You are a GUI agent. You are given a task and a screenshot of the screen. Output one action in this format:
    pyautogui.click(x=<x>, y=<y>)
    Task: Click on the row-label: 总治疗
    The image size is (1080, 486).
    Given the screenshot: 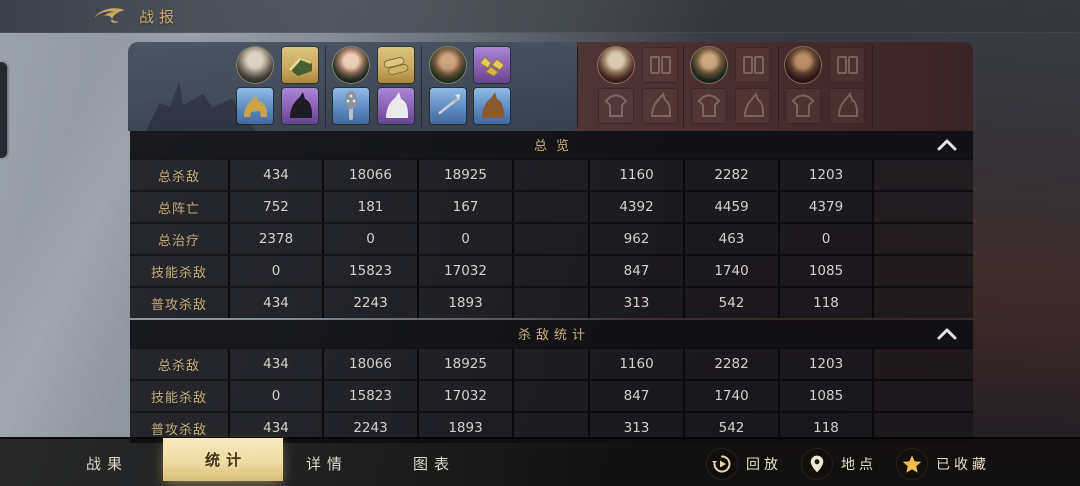 What is the action you would take?
    pyautogui.click(x=179, y=239)
    